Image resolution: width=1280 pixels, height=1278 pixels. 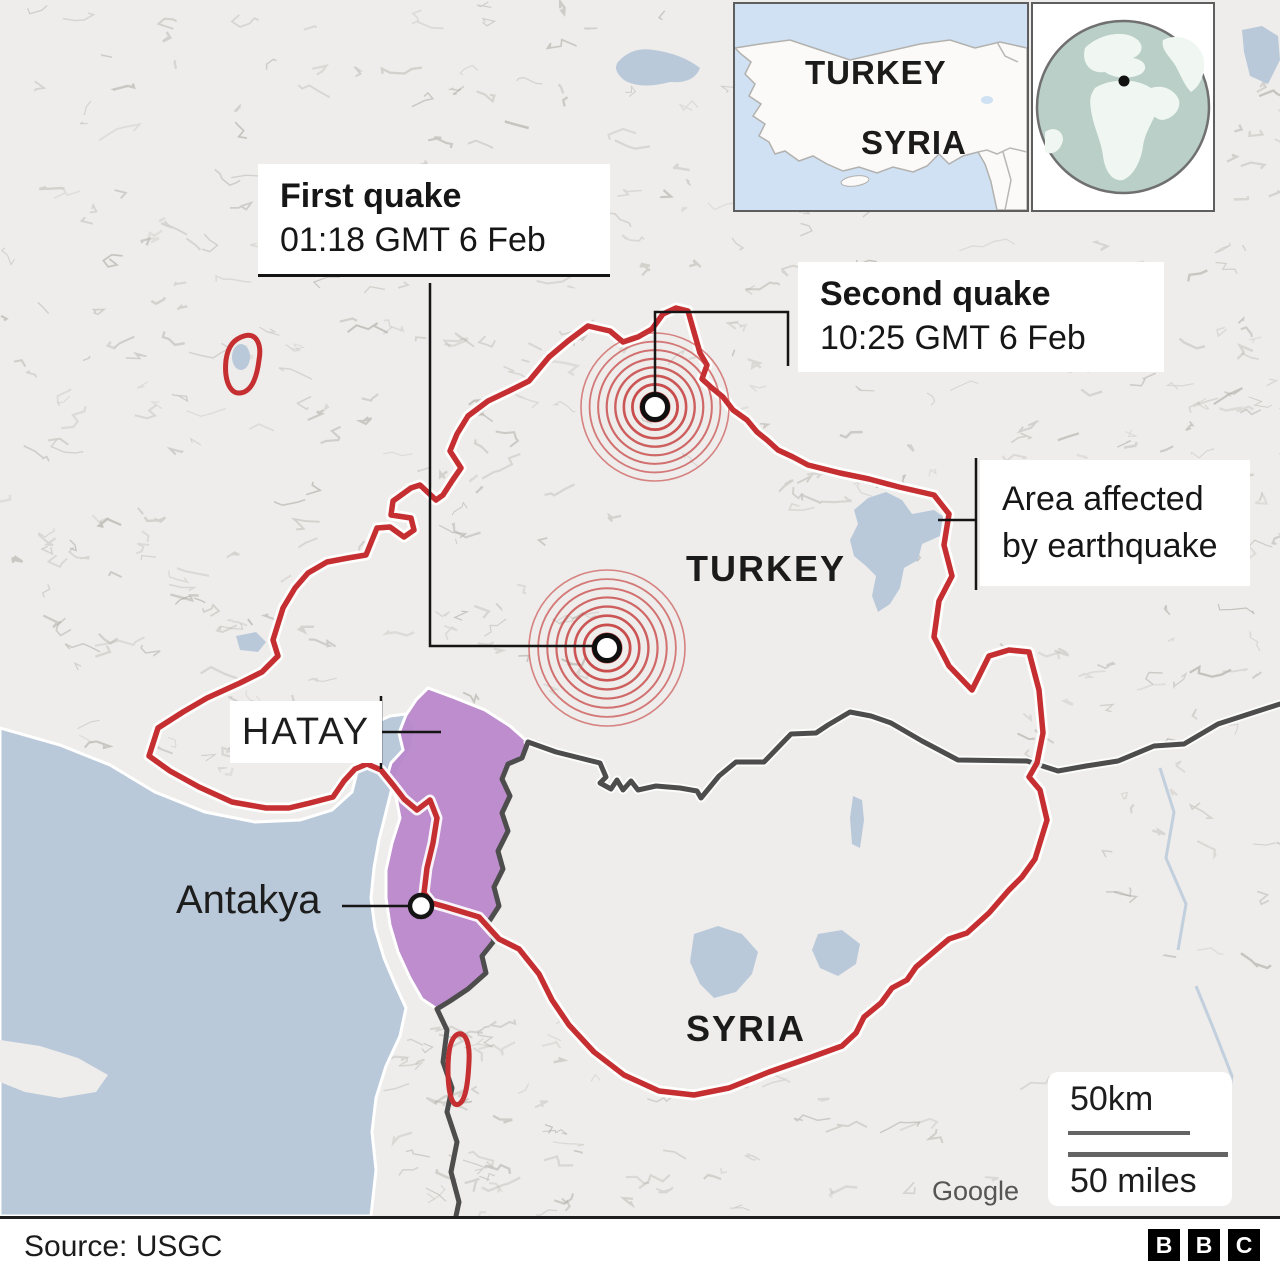 I want to click on first-quake-title: First quake, so click(x=371, y=196).